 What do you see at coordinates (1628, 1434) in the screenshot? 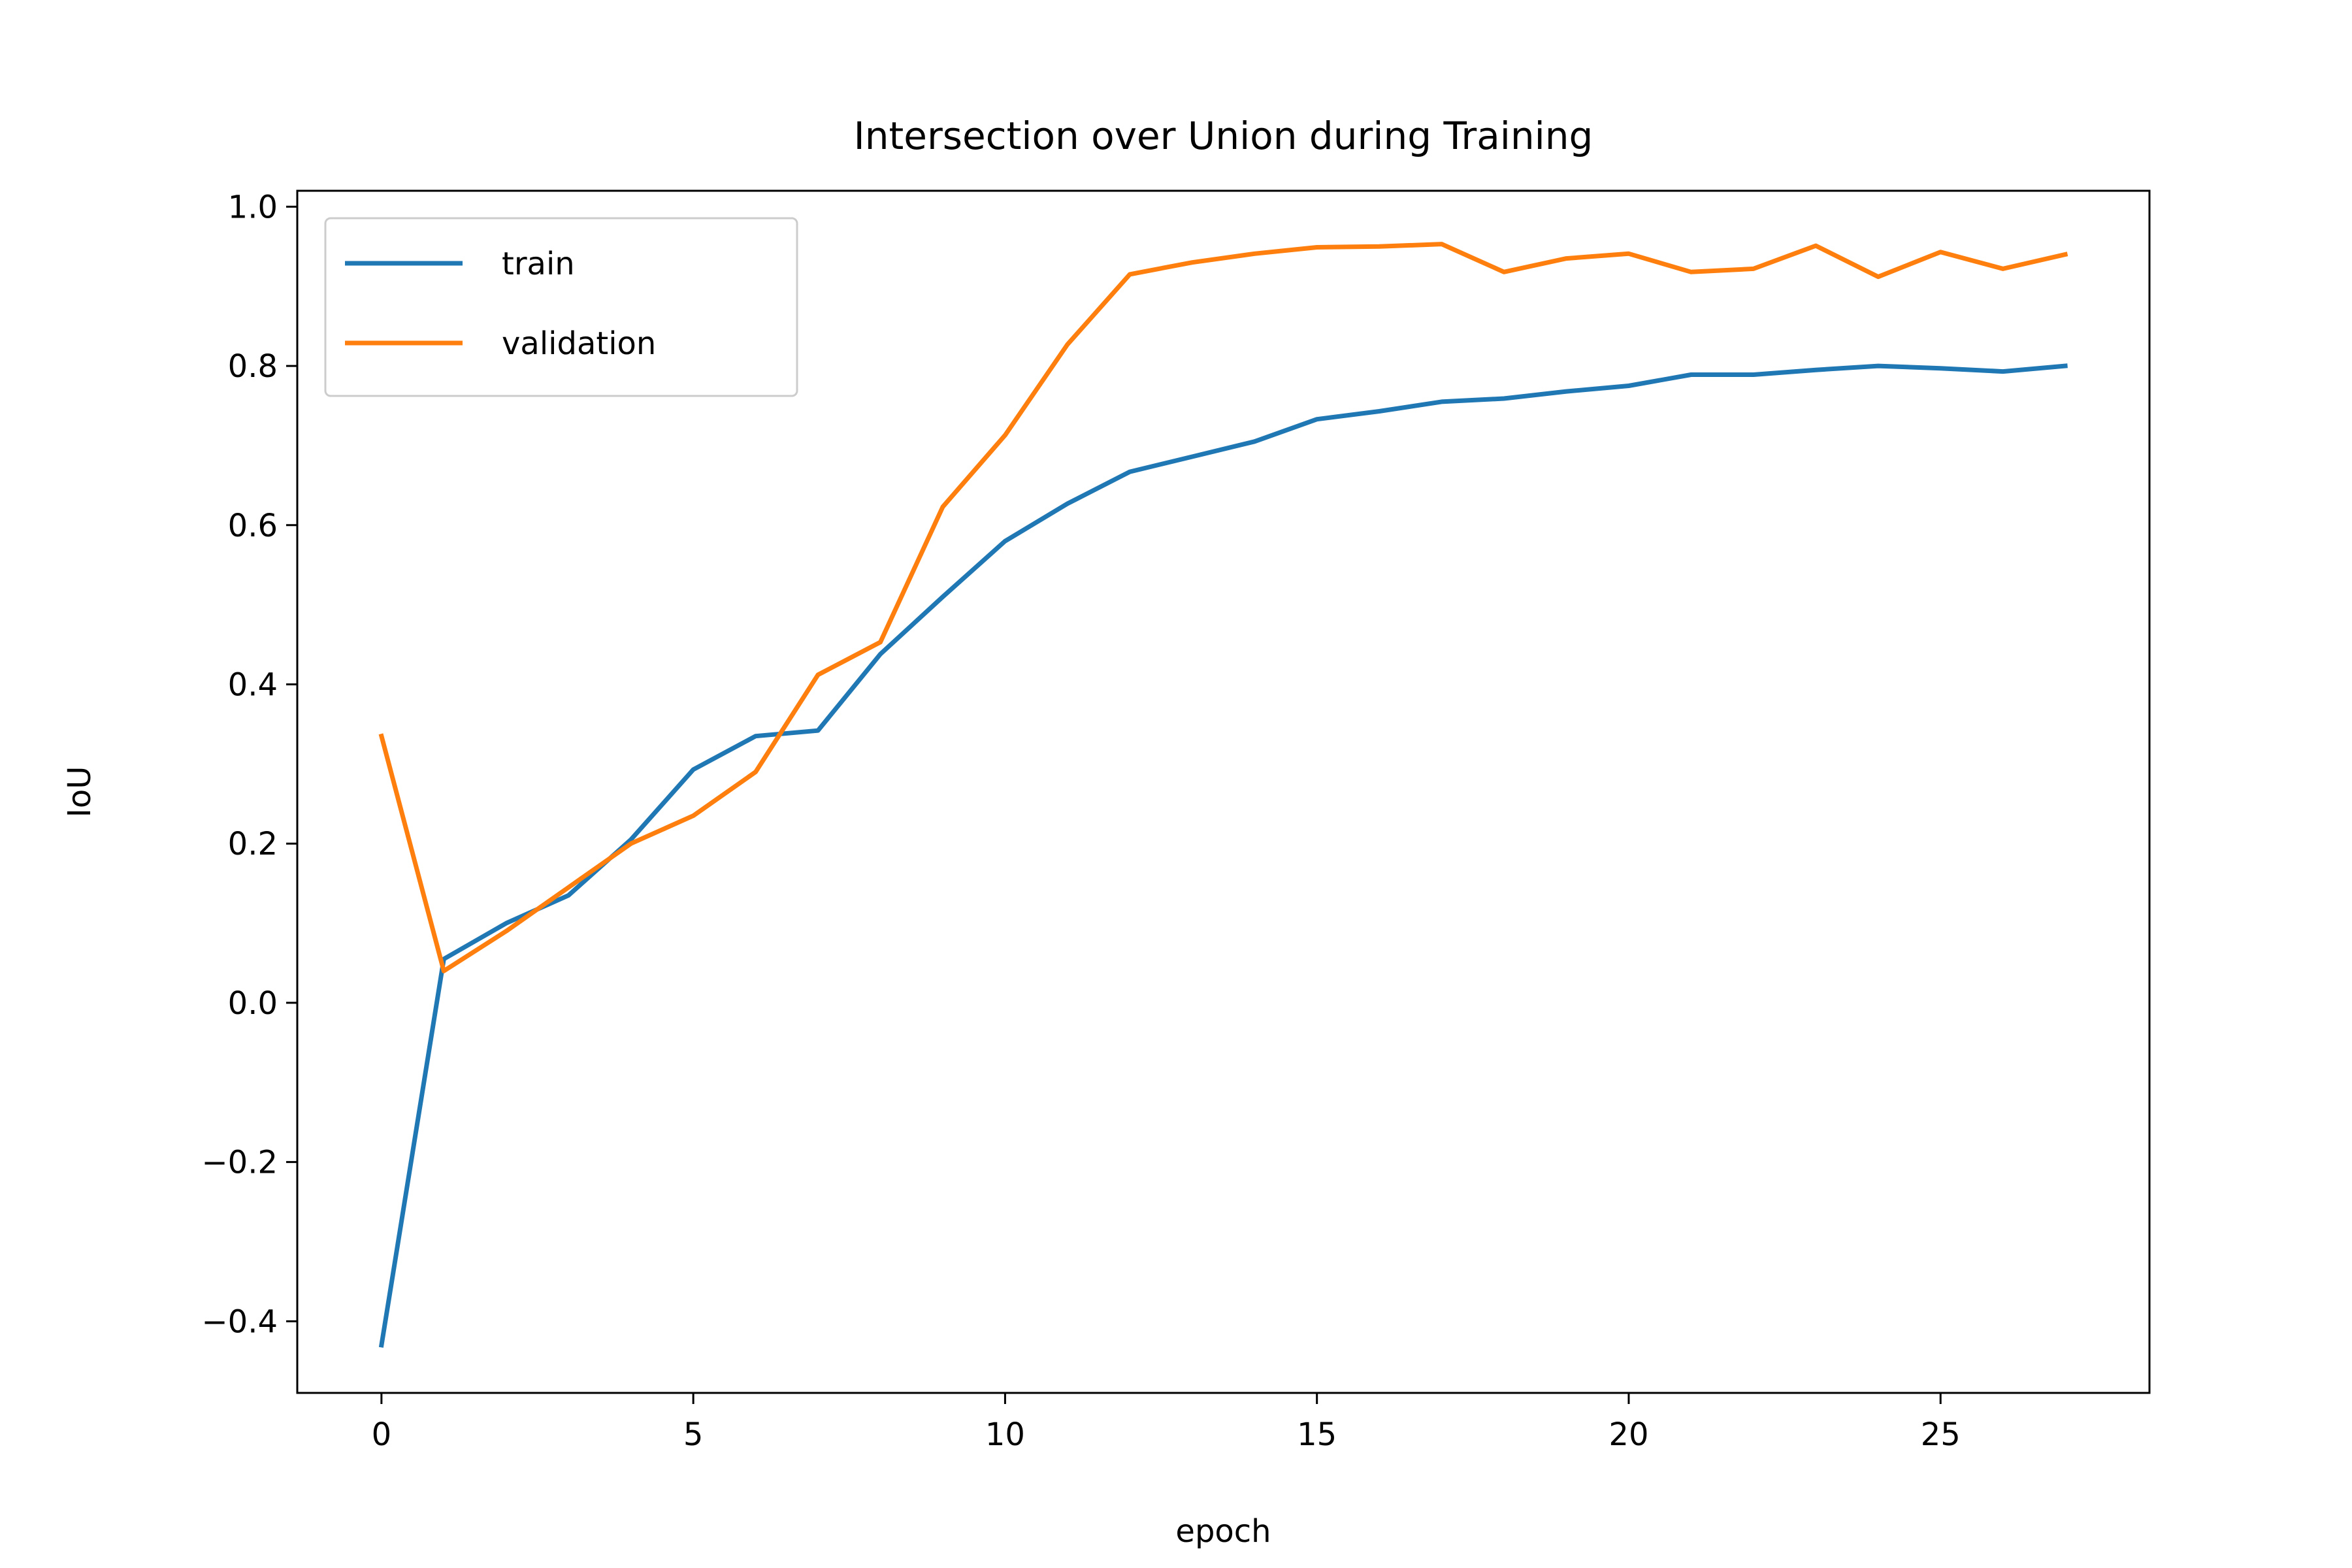
I see `x-tick-label: 20` at bounding box center [1628, 1434].